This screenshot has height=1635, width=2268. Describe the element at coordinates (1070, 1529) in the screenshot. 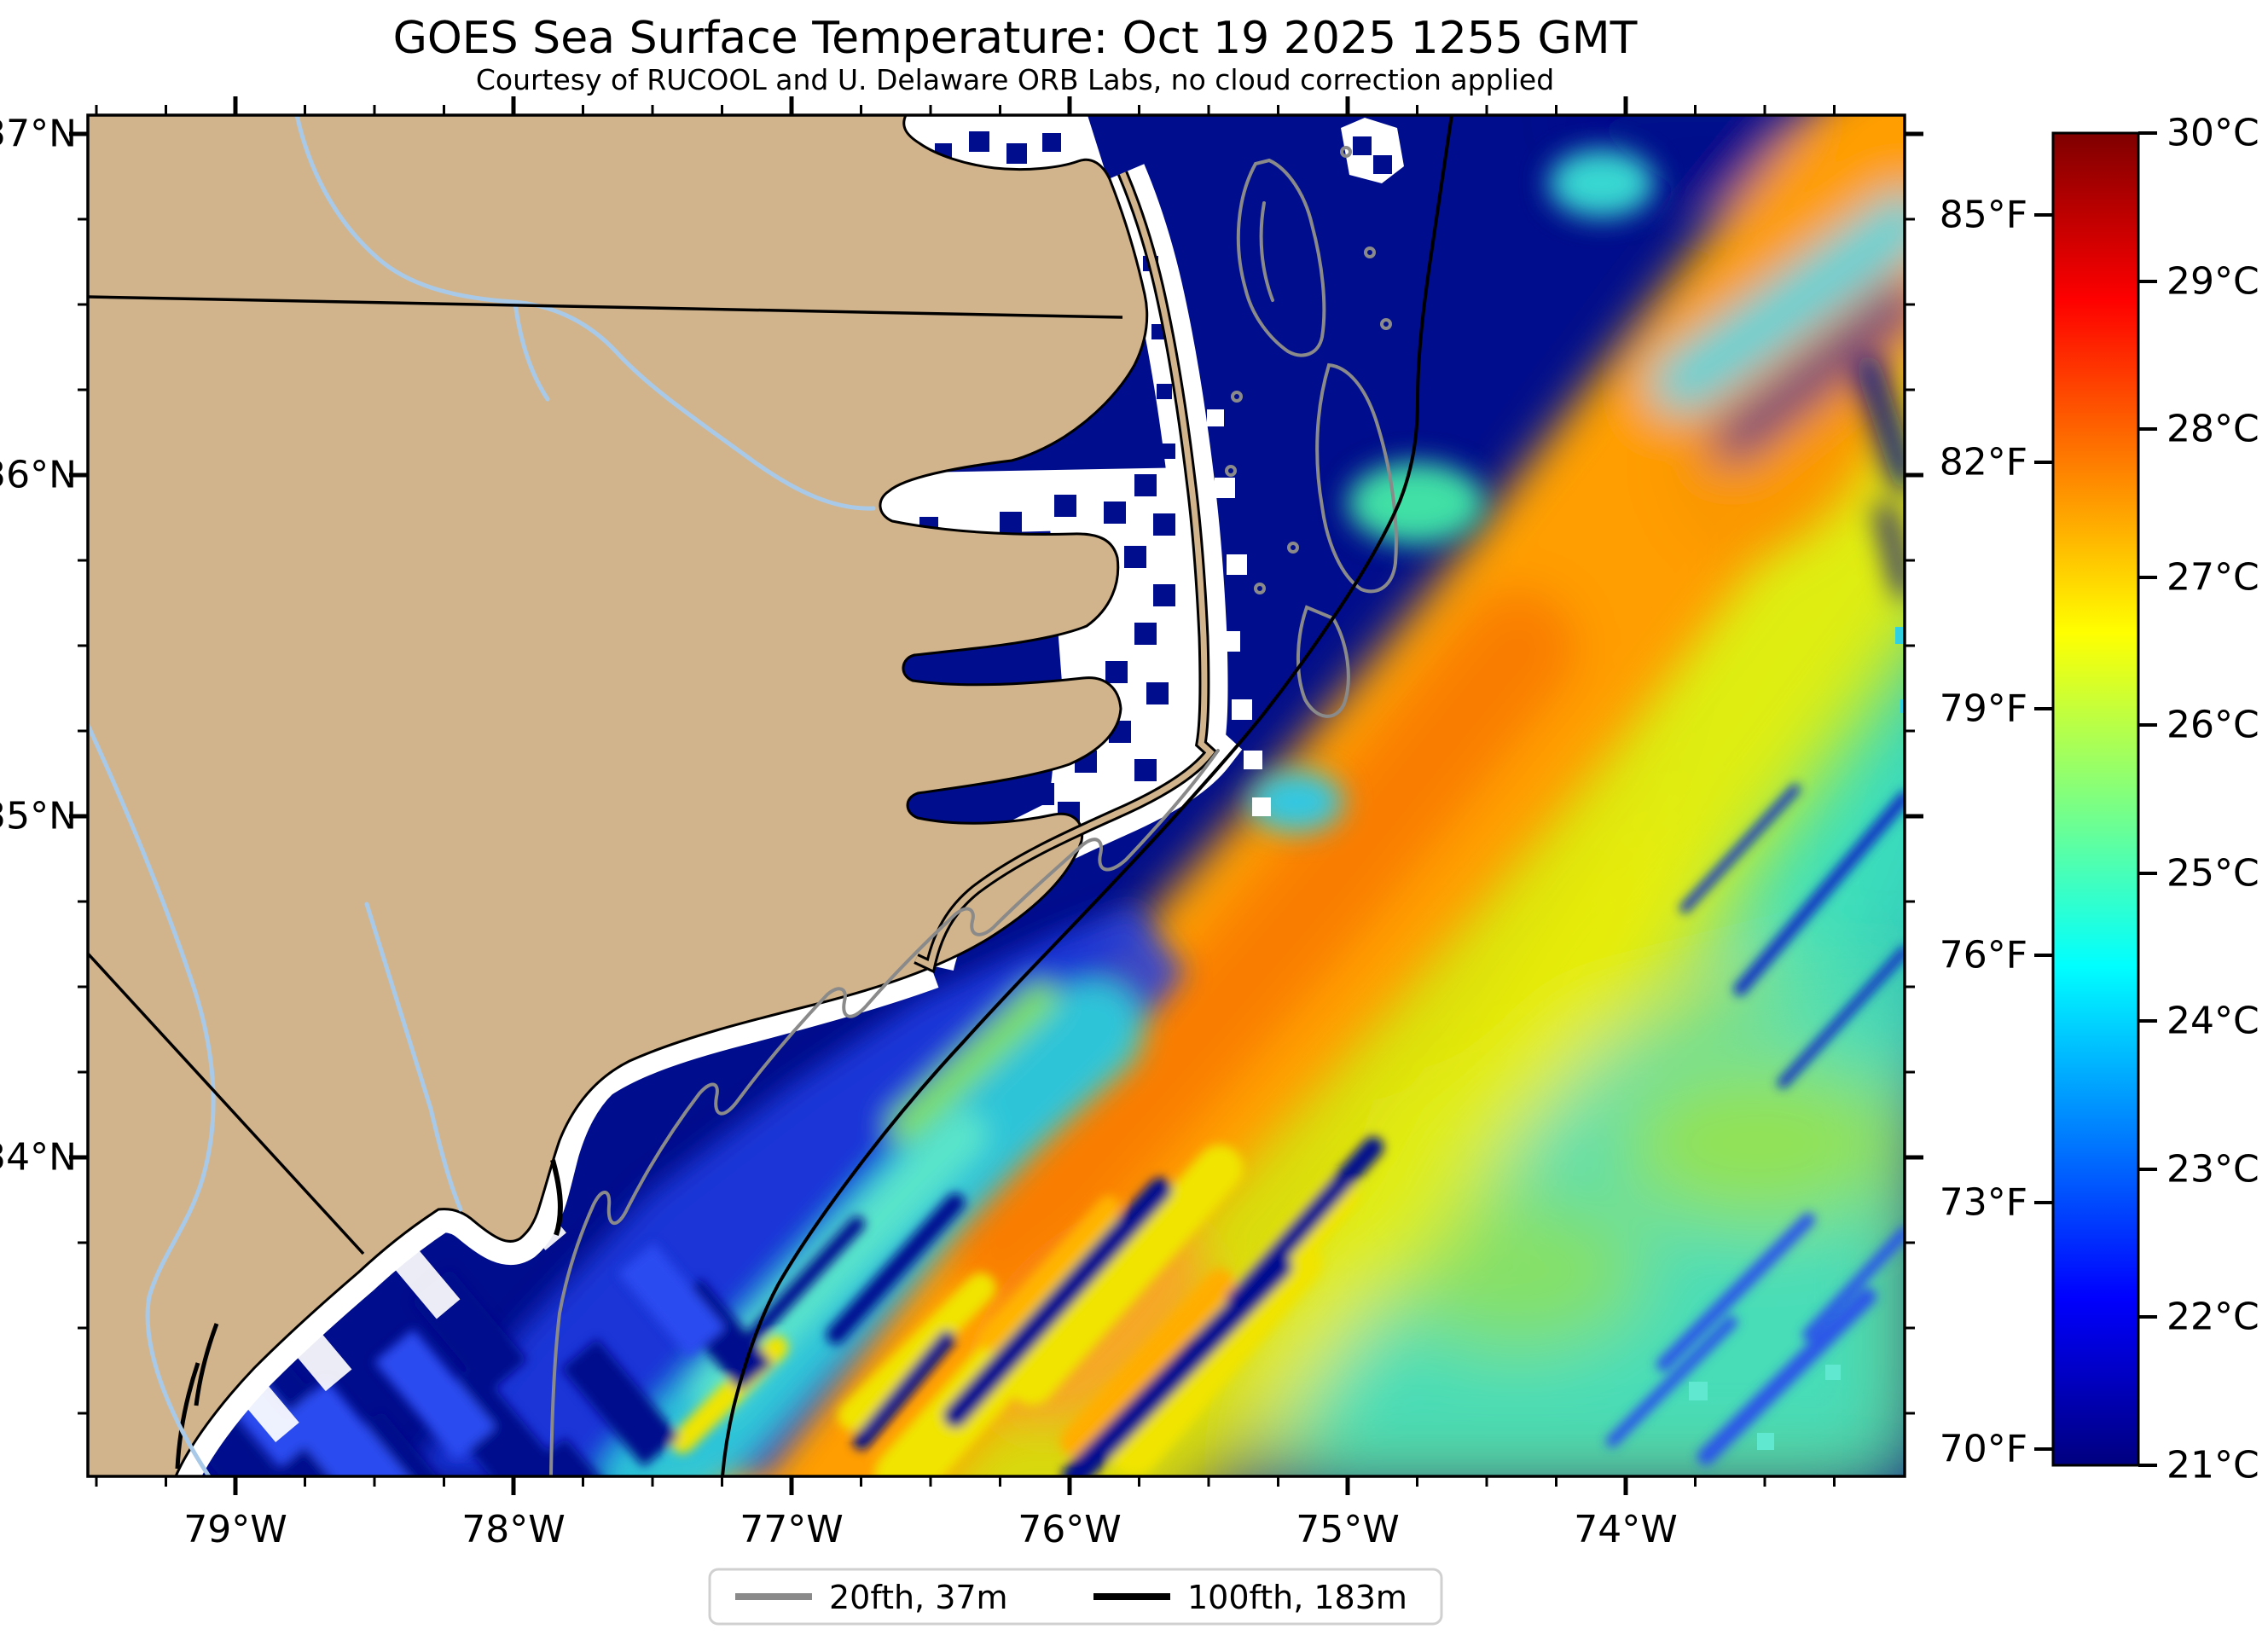

I see `lon-tick-label: 76°W` at that location.